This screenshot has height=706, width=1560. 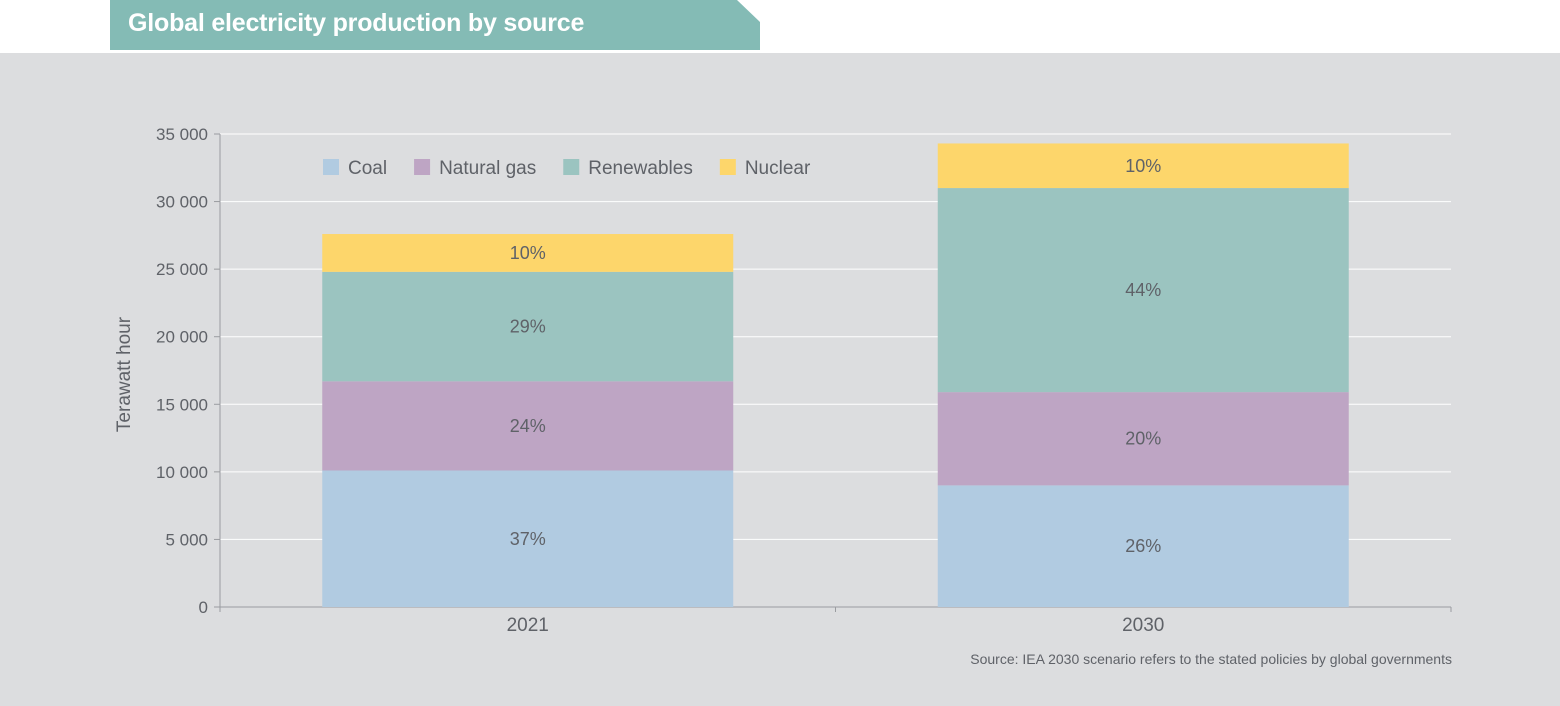 What do you see at coordinates (356, 23) in the screenshot?
I see `chart-title: Global electricity production by source` at bounding box center [356, 23].